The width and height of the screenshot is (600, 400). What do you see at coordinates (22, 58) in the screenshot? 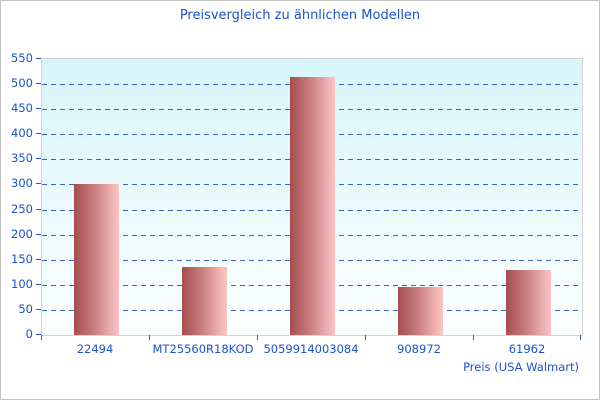
I see `y-tick-label-550: 550` at bounding box center [22, 58].